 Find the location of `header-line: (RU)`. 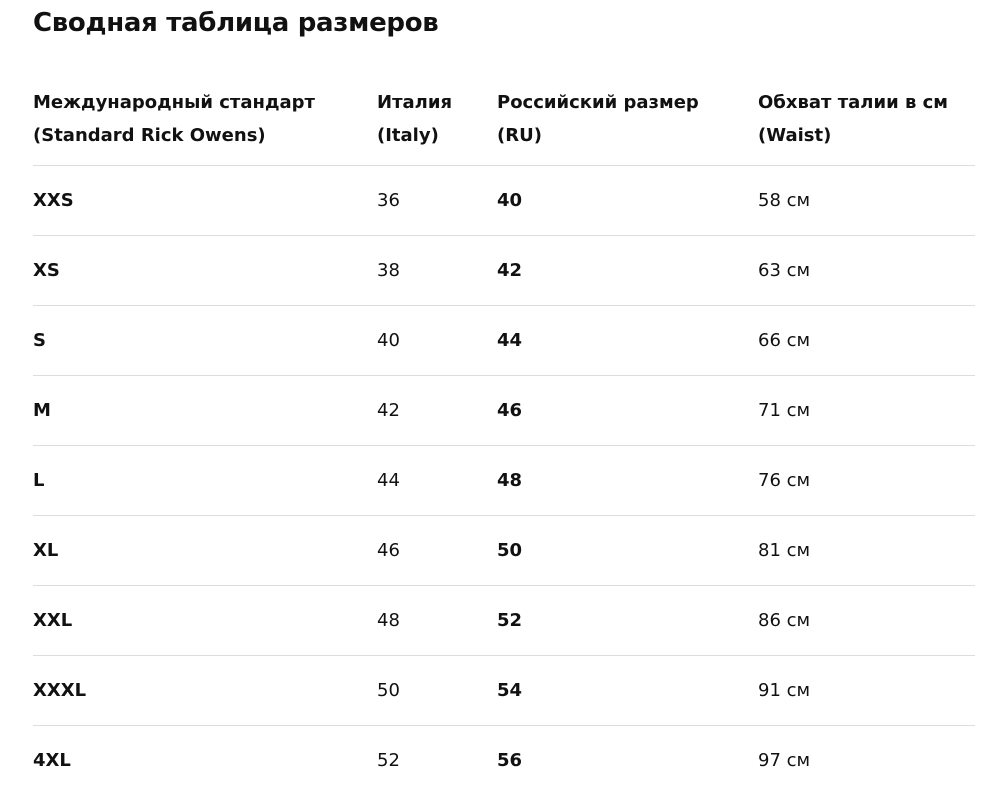

header-line: (RU) is located at coordinates (519, 135).